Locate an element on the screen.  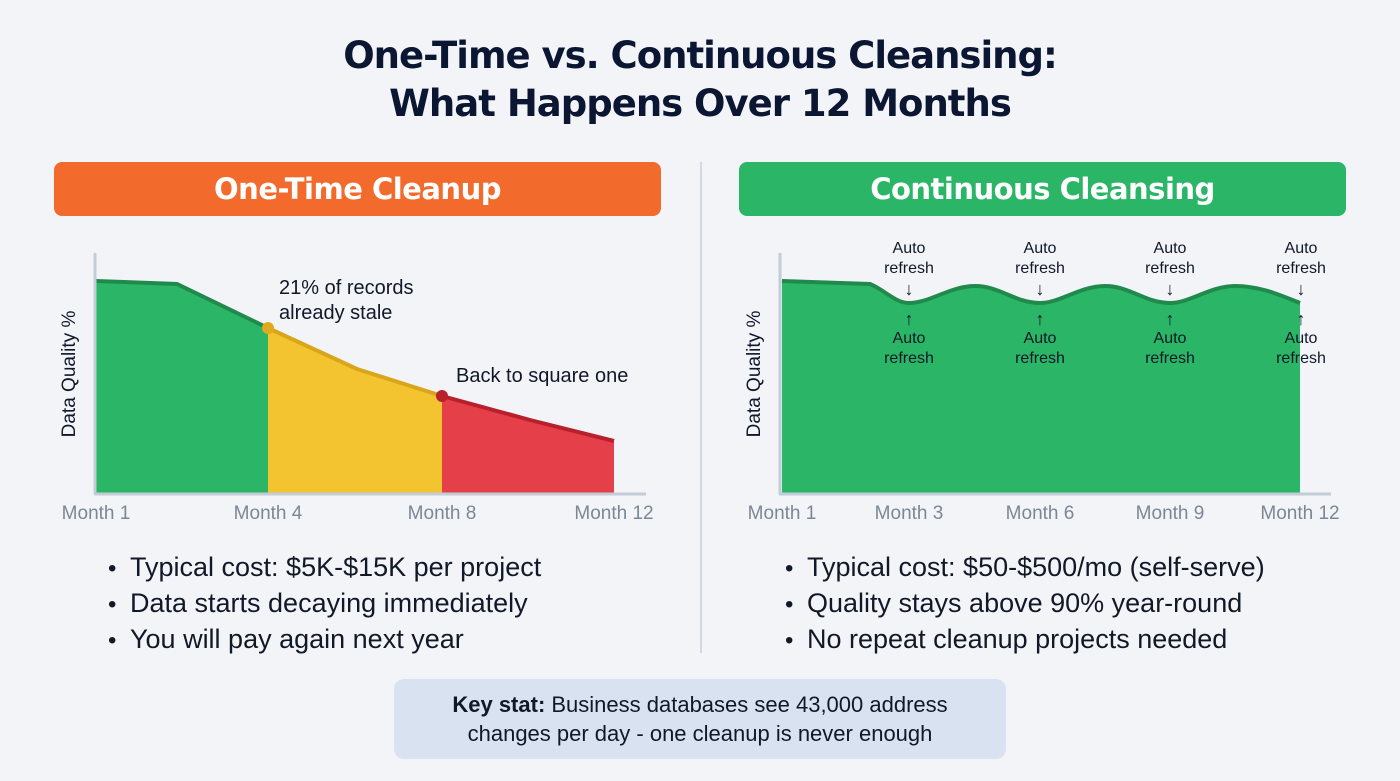
one-time-cleanup-header: One-Time Cleanup is located at coordinates (357, 189).